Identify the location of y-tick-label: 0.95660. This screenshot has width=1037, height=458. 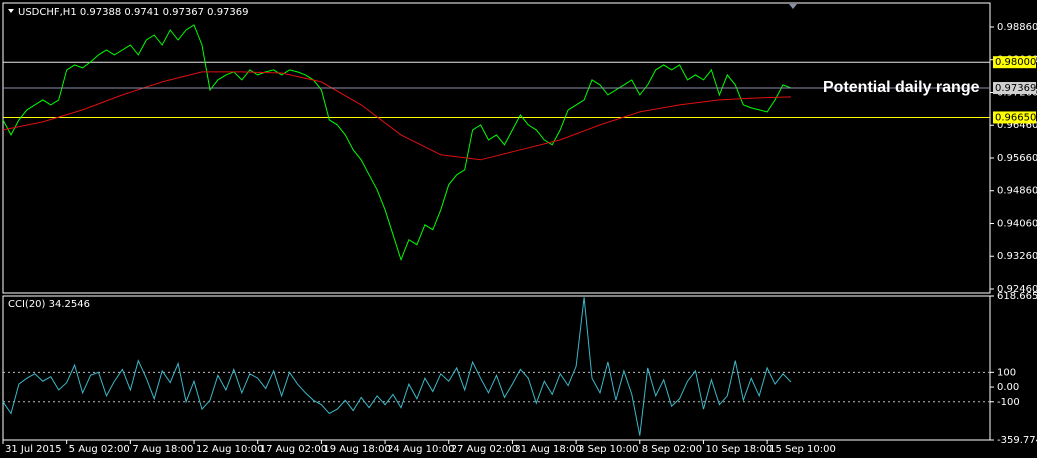
(1017, 158).